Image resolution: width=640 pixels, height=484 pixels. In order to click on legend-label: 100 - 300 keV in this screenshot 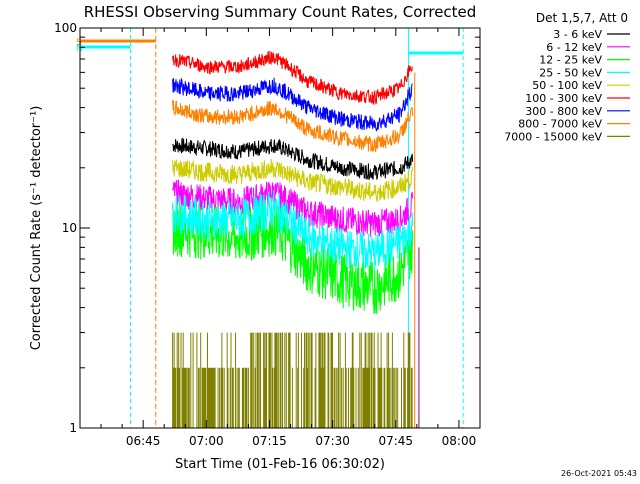, I will do `click(563, 98)`.